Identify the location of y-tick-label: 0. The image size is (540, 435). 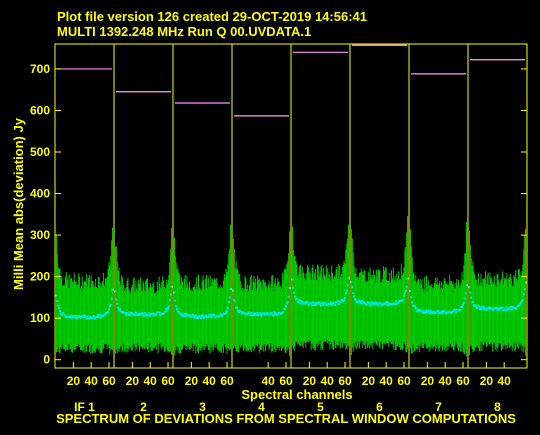
(46, 360).